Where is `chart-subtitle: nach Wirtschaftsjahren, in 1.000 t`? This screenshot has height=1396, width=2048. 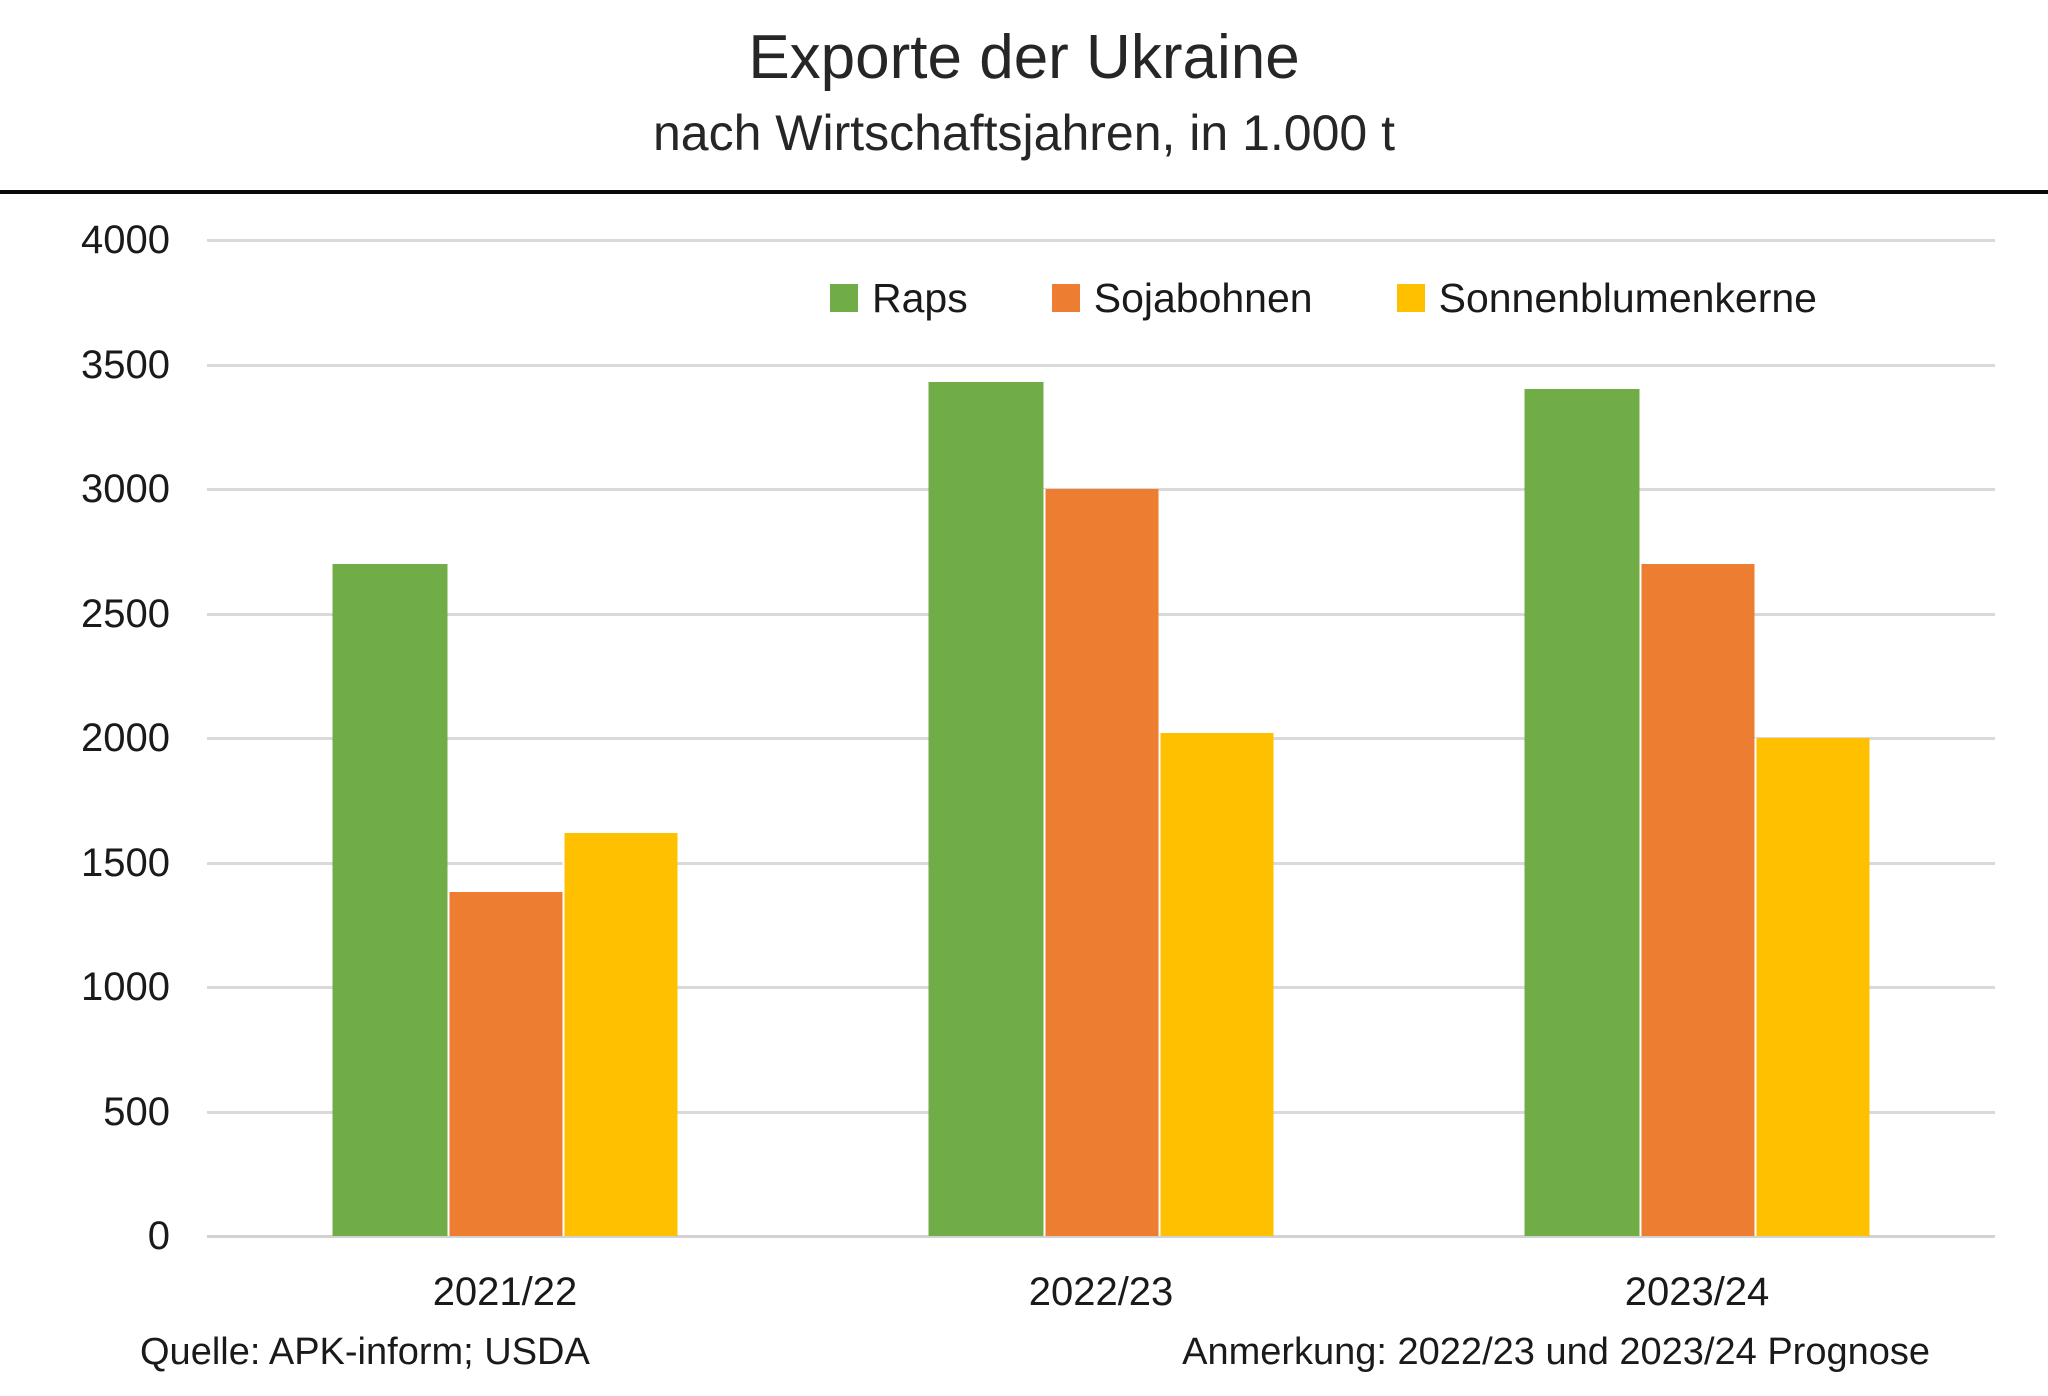
chart-subtitle: nach Wirtschaftsjahren, in 1.000 t is located at coordinates (1024, 133).